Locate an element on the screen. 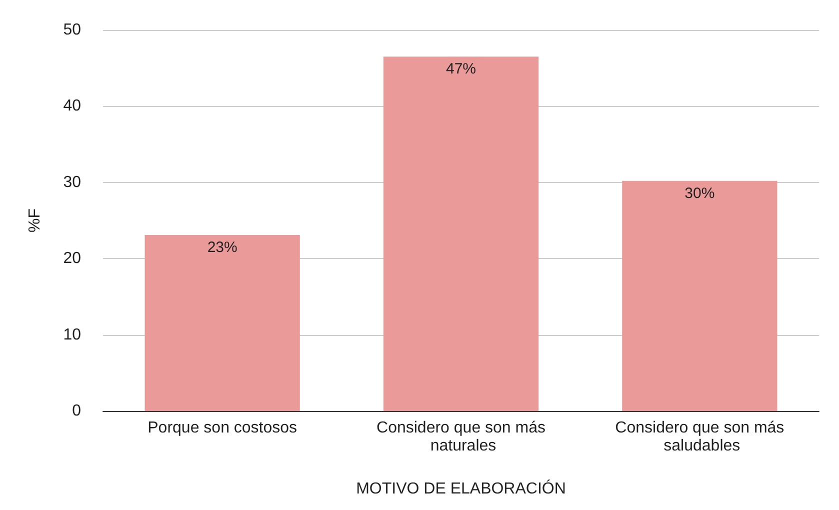 The height and width of the screenshot is (510, 839). y-tick-label: 10 is located at coordinates (72, 335).